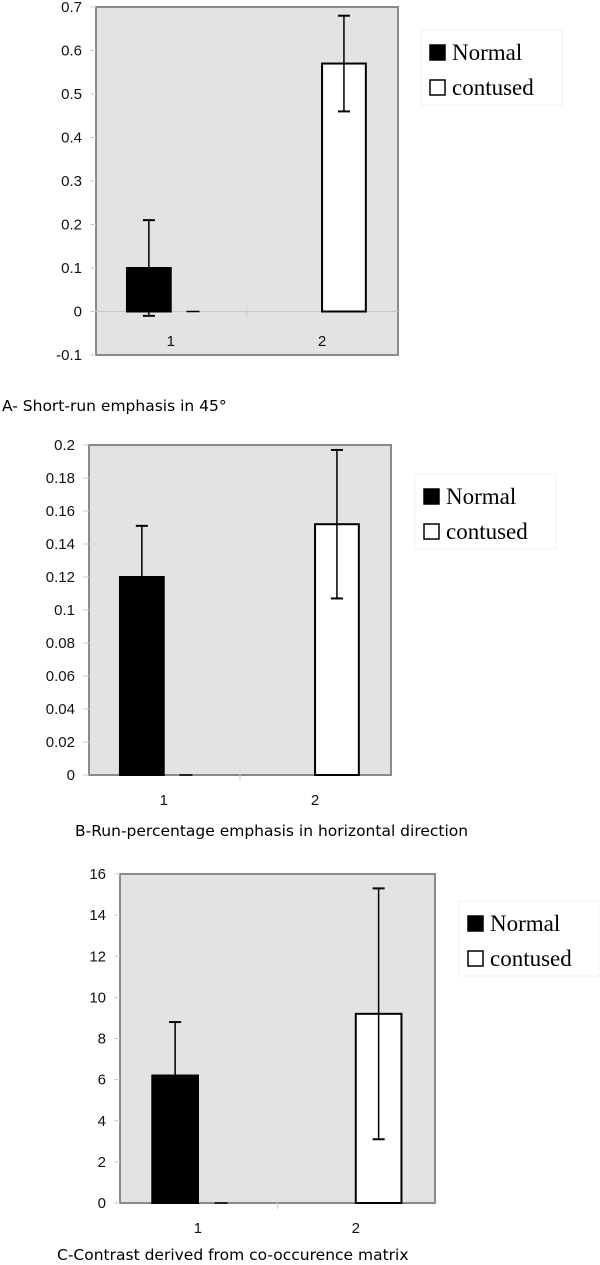 This screenshot has width=600, height=1265. I want to click on y-tick-label: 0.14, so click(60, 544).